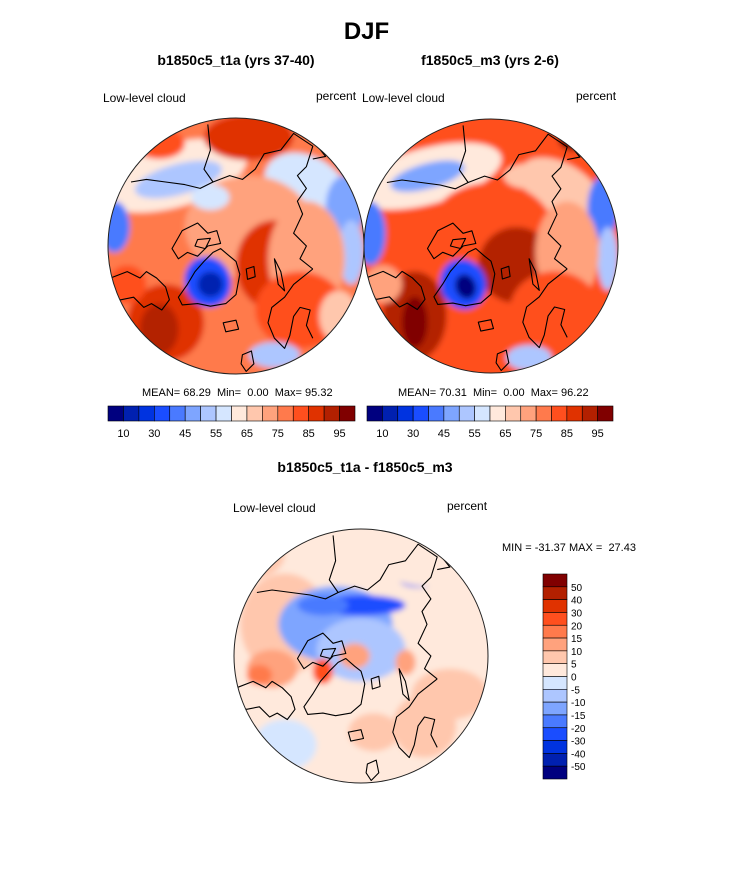 The width and height of the screenshot is (733, 882). What do you see at coordinates (485, 393) in the screenshot?
I see `min-label: Min=` at bounding box center [485, 393].